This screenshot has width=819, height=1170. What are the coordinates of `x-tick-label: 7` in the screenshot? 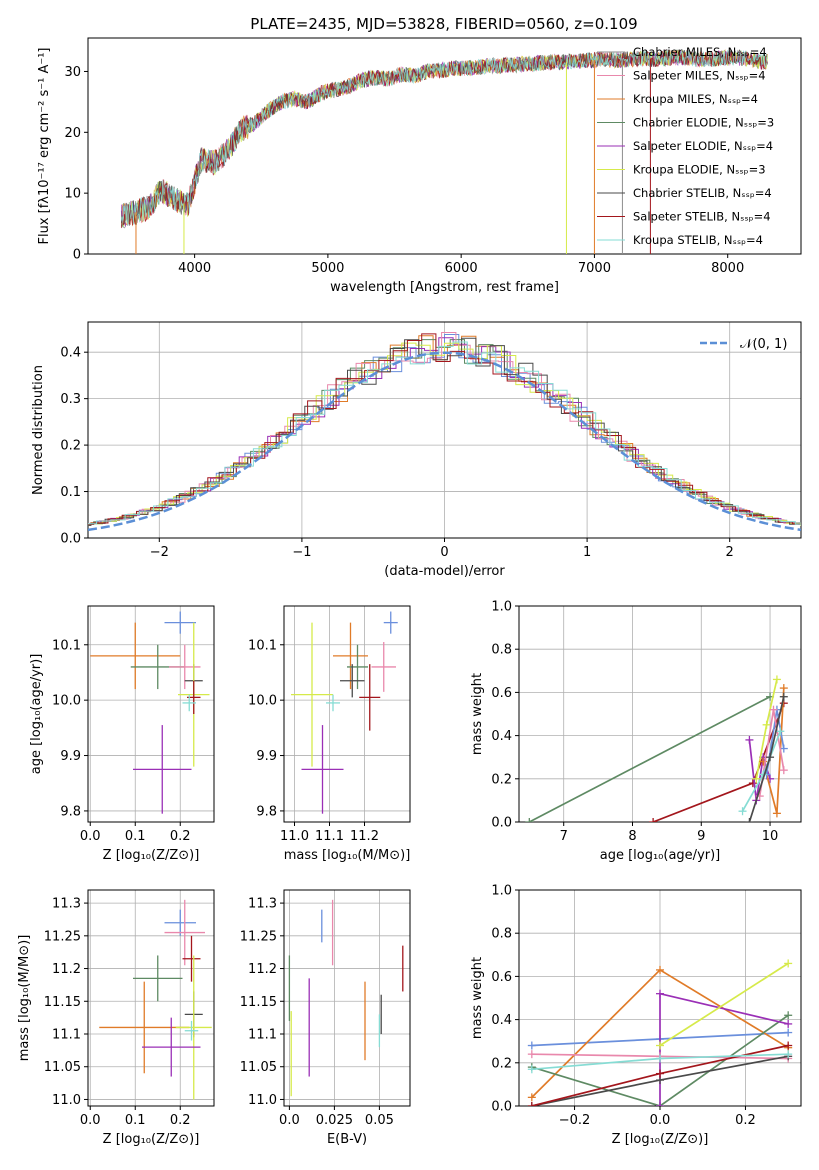 It's located at (564, 836).